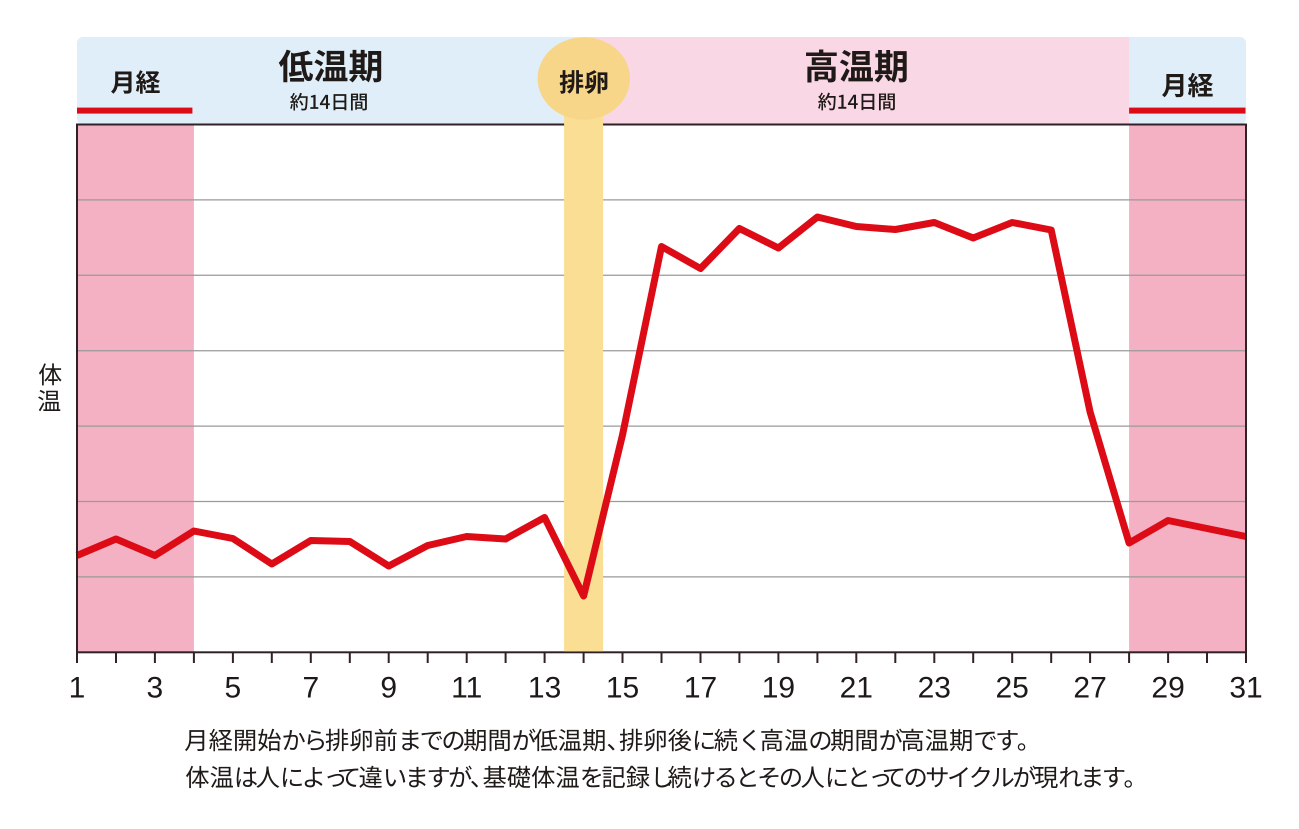  What do you see at coordinates (233, 688) in the screenshot?
I see `svg-text: 5` at bounding box center [233, 688].